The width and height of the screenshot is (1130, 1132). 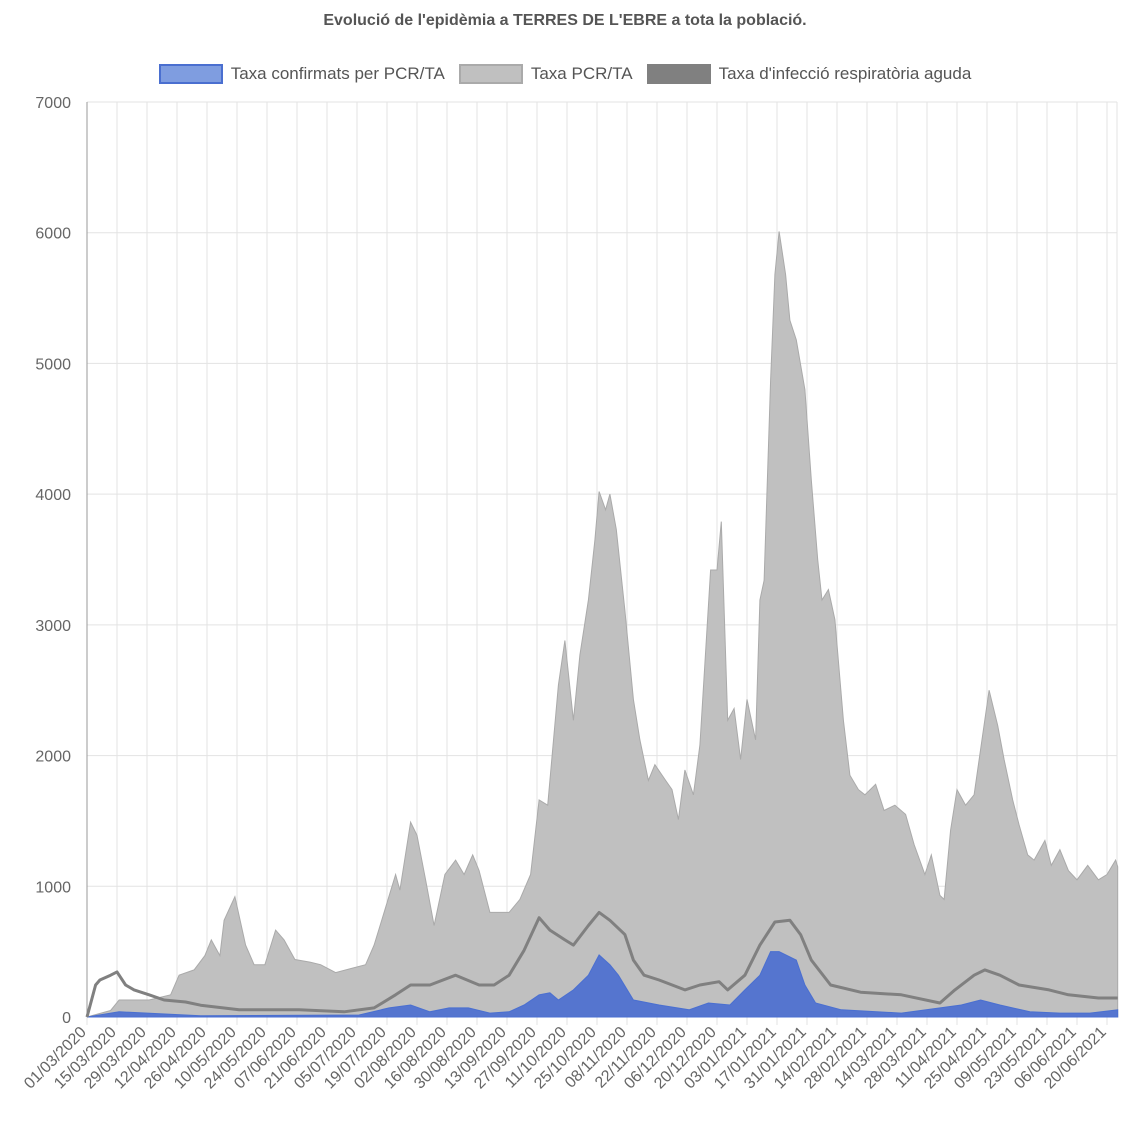 What do you see at coordinates (53, 757) in the screenshot?
I see `y-tick-label: 2000` at bounding box center [53, 757].